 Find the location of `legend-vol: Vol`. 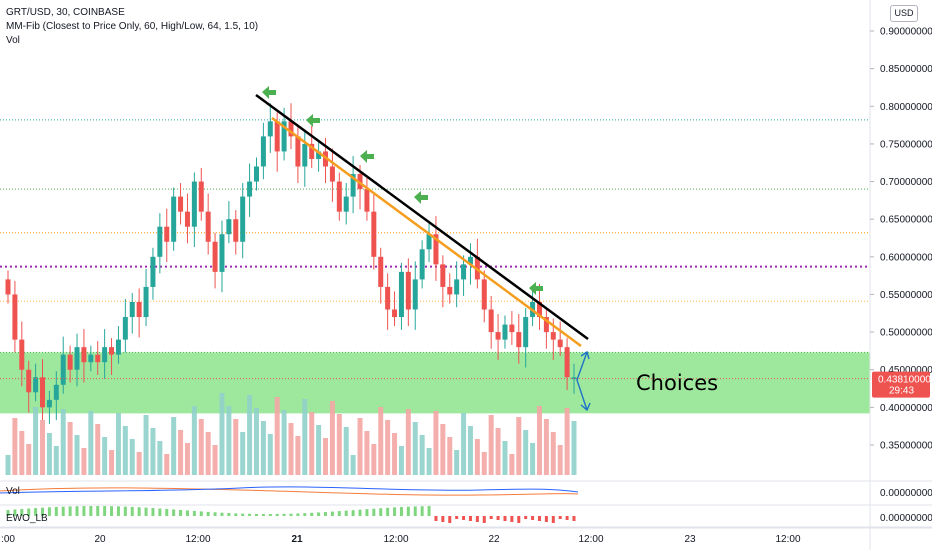

legend-vol: Vol is located at coordinates (13, 40).